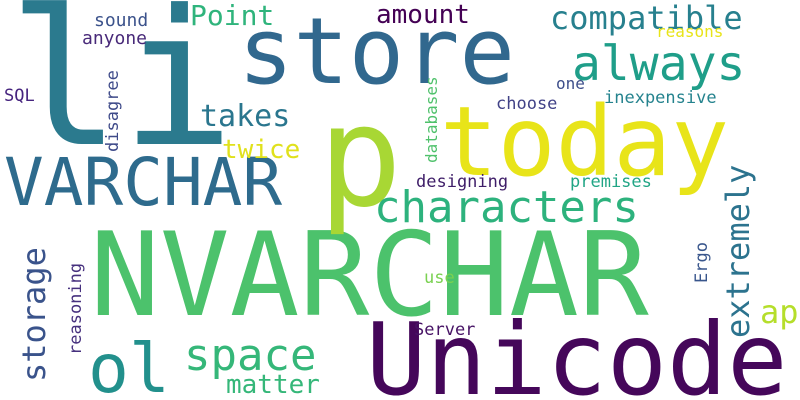  Describe the element at coordinates (115, 38) in the screenshot. I see `word-anyone: anyone` at that location.